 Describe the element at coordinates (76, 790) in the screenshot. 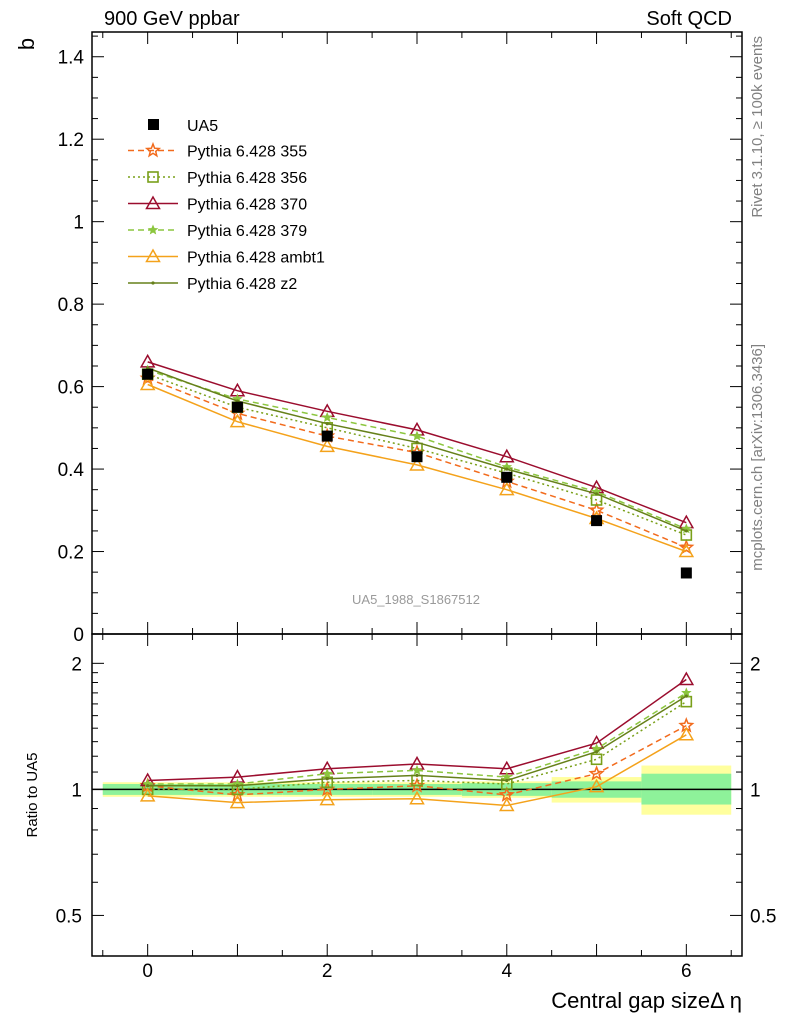

I see `ratio-y-tick-label: 1` at that location.